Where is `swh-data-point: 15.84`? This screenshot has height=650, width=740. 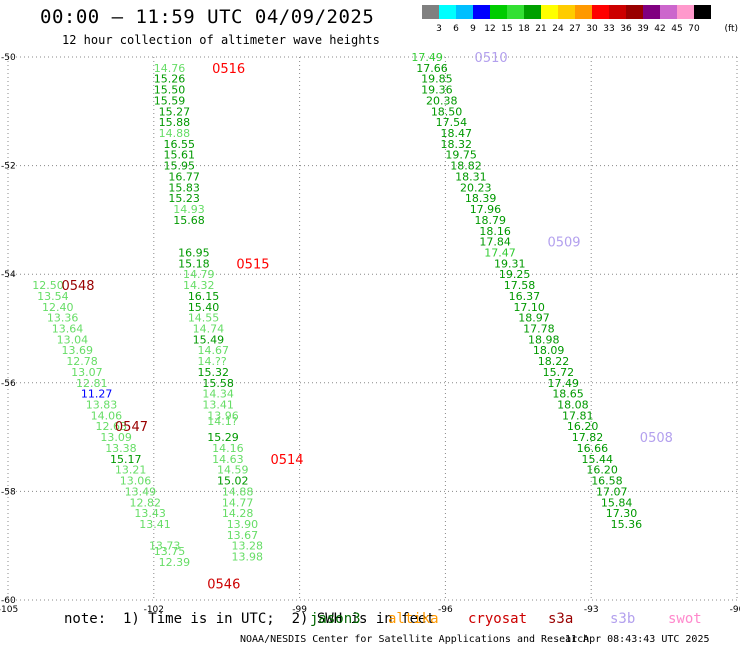
swh-data-point: 15.84 is located at coordinates (617, 502).